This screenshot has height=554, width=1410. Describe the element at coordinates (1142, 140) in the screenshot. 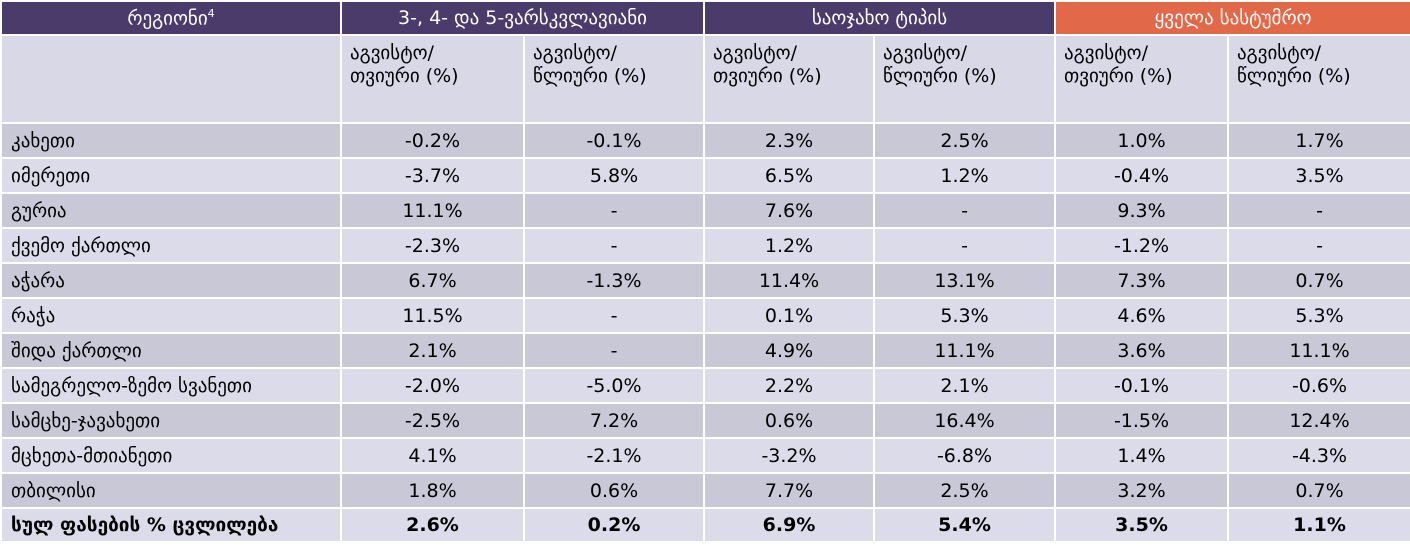

I see `value-cell: 1.0%` at that location.